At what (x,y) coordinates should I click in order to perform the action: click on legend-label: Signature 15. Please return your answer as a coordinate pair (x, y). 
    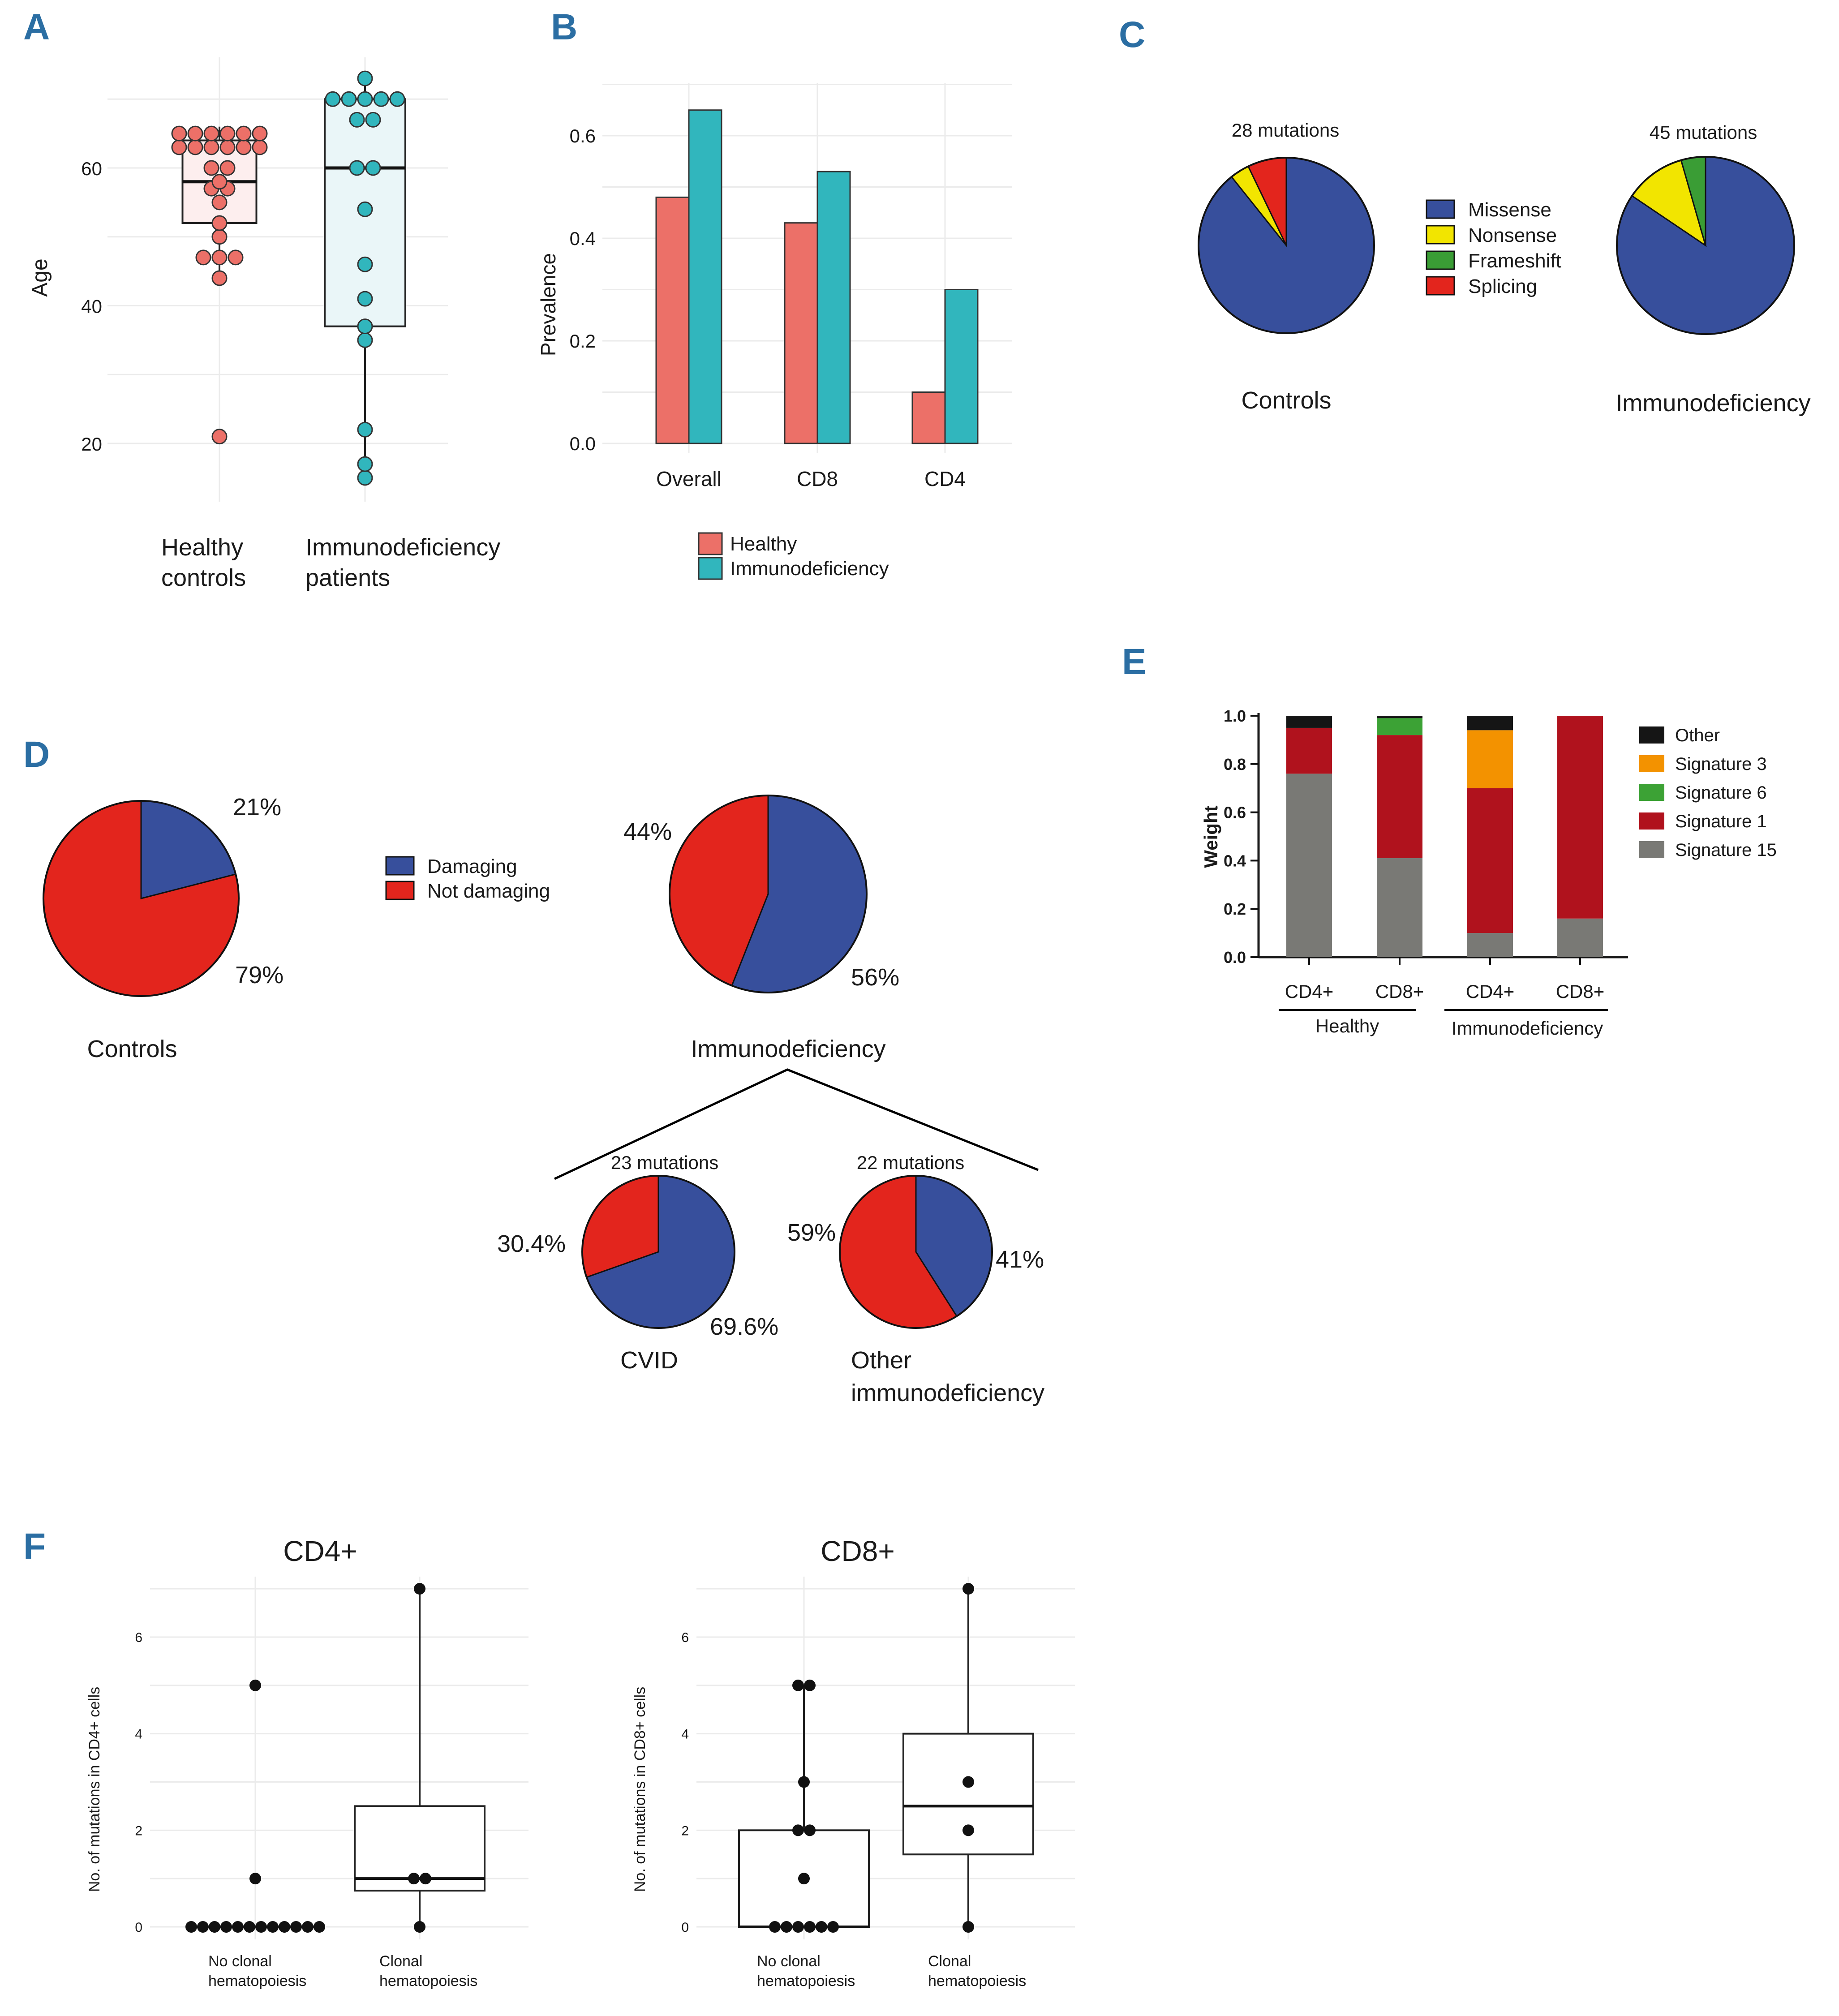
    Looking at the image, I should click on (1726, 850).